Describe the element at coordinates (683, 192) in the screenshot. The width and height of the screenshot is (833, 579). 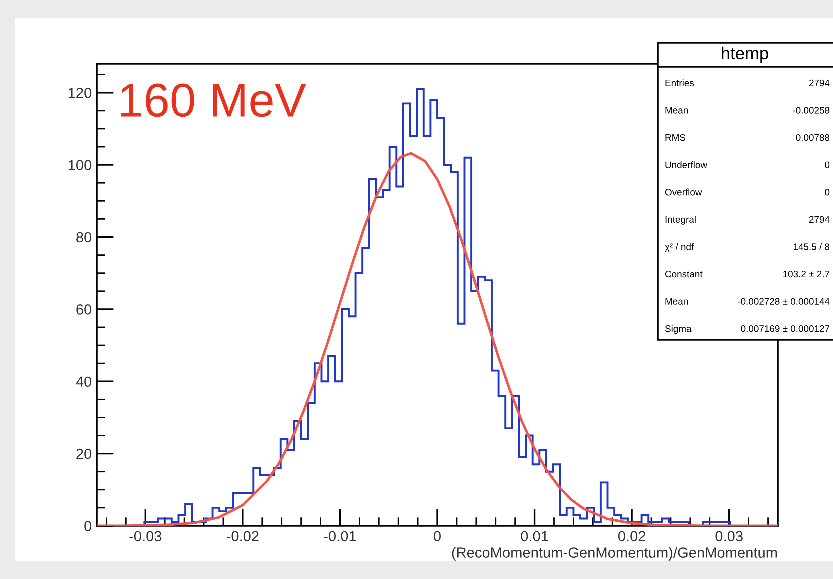
I see `annotation: Overflow` at that location.